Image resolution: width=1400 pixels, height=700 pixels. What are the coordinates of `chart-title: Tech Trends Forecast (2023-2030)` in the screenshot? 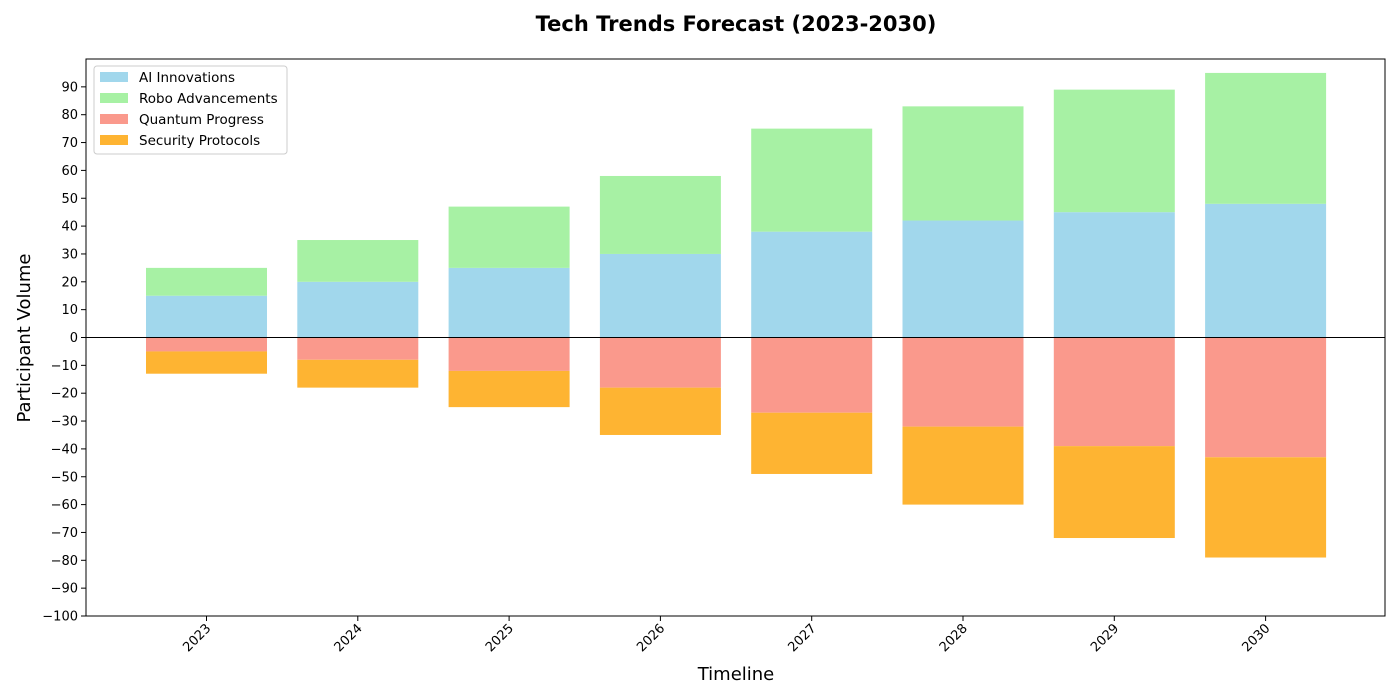 It's located at (736, 24).